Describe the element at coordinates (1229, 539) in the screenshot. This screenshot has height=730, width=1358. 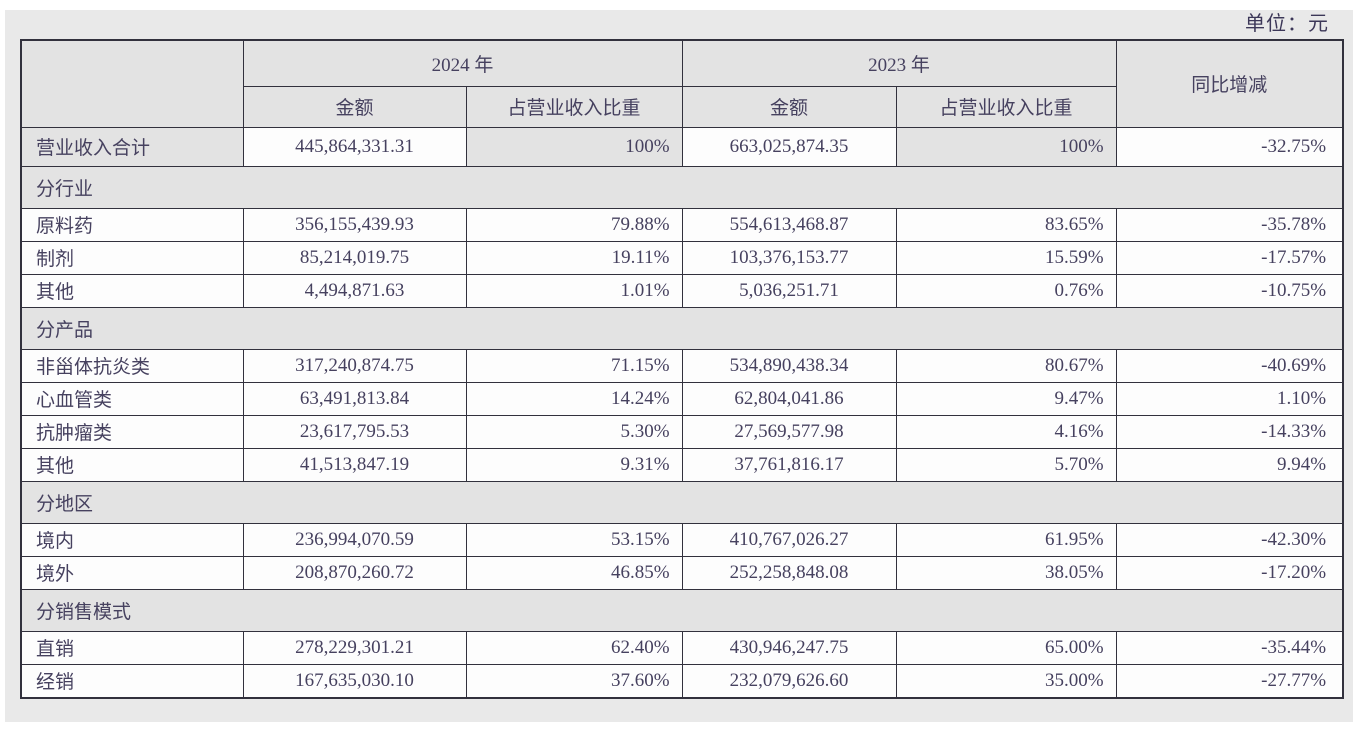
I see `yoy-change-cell: -42.30%` at that location.